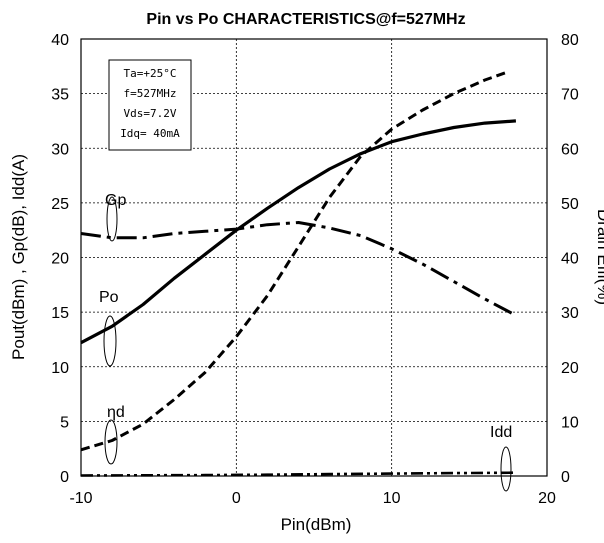 This screenshot has height=543, width=604. I want to click on y2-tick-label: 10, so click(570, 422).